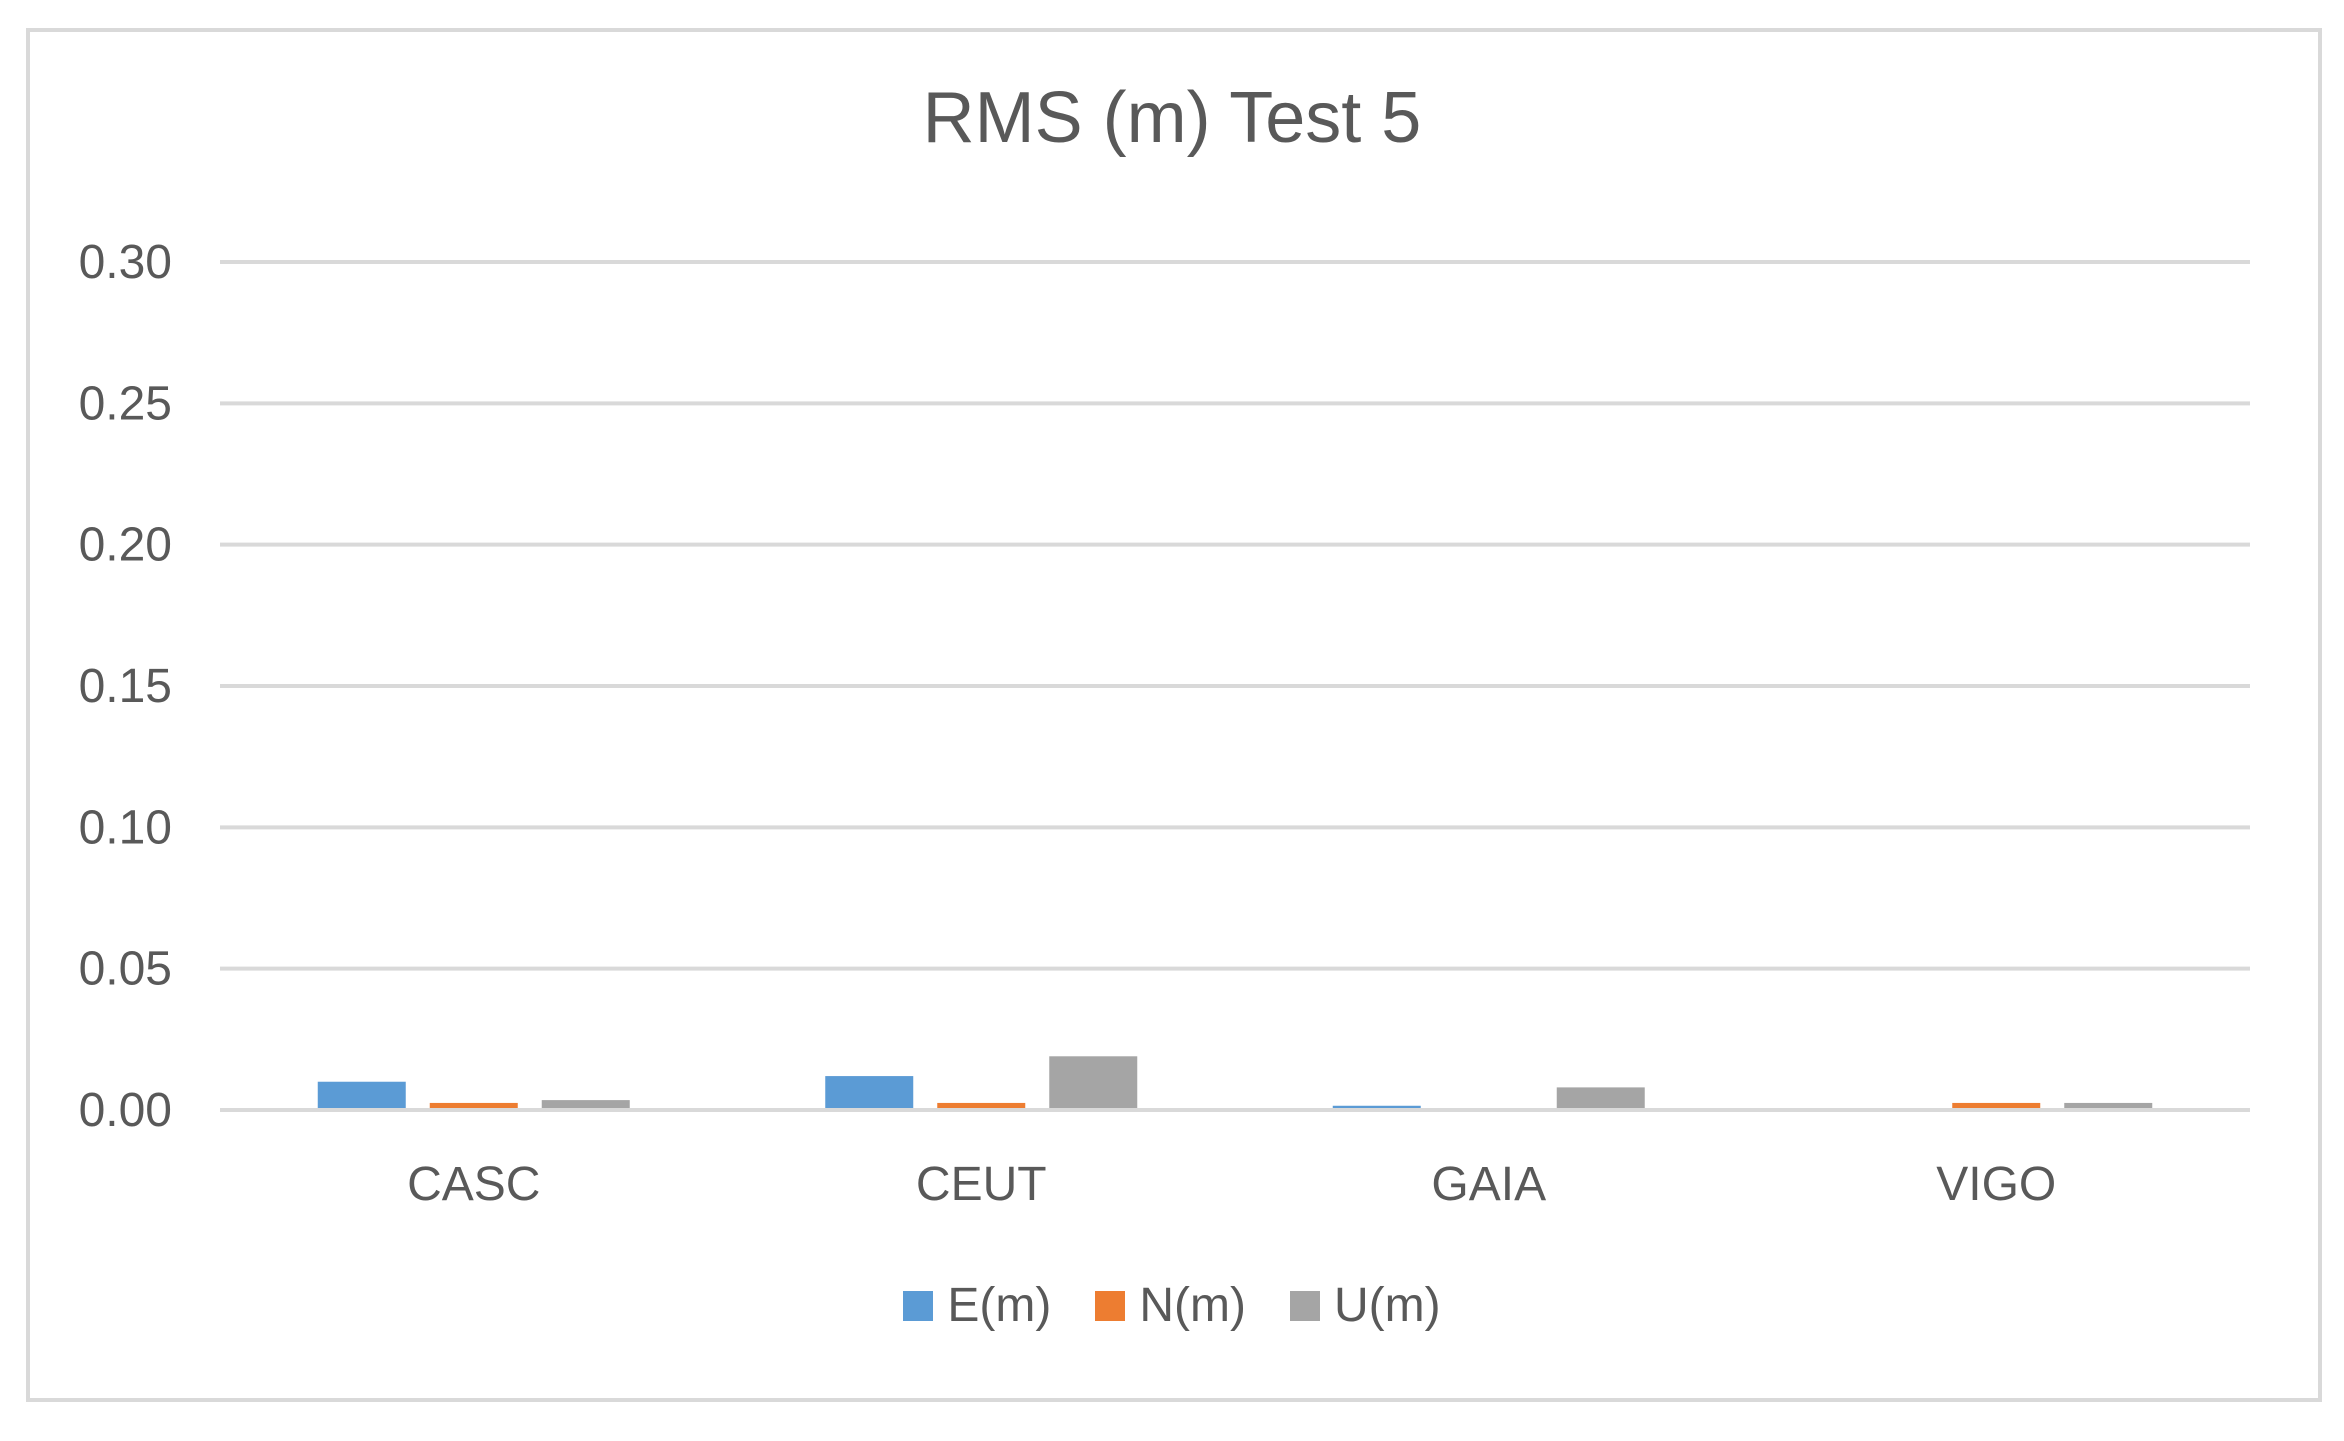 This screenshot has width=2344, height=1441. I want to click on x-tick-label: CASC, so click(473, 1184).